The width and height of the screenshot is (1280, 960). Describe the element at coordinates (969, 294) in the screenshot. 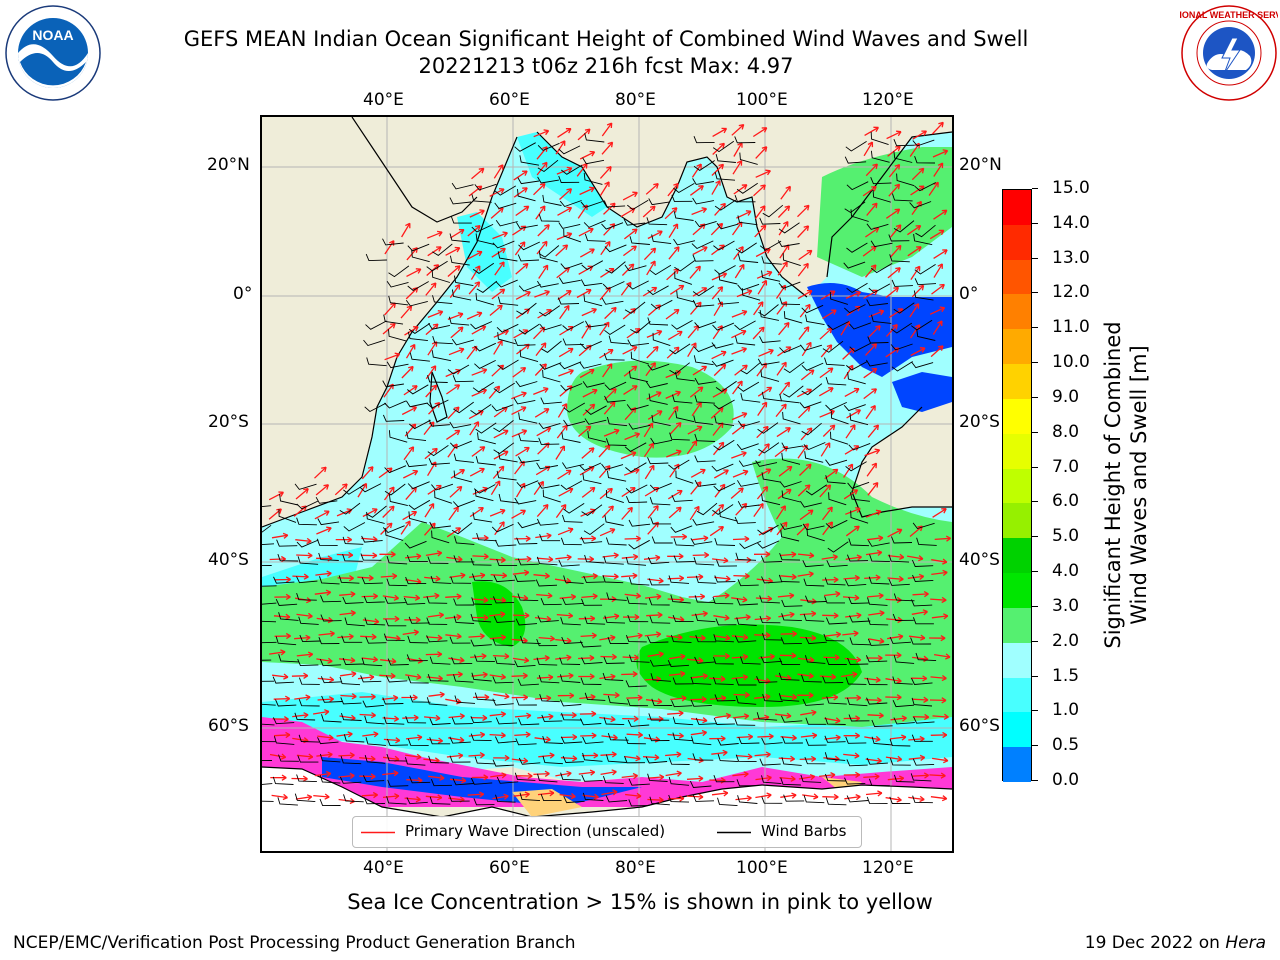

I see `lat-tick-right-0: 0°` at that location.